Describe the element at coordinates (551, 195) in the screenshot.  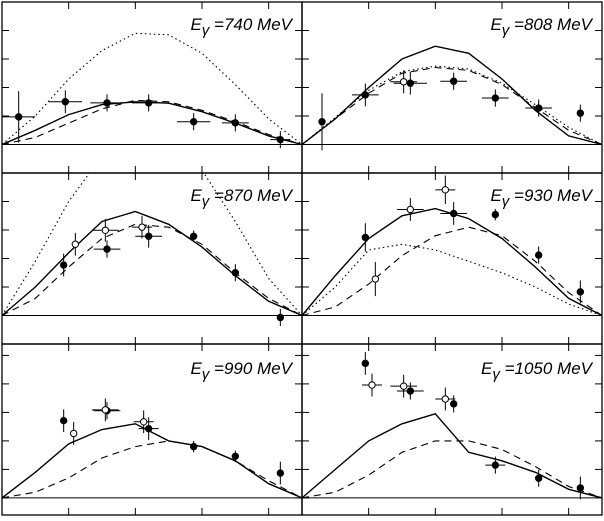
I see `title-value: =930 MeV` at that location.